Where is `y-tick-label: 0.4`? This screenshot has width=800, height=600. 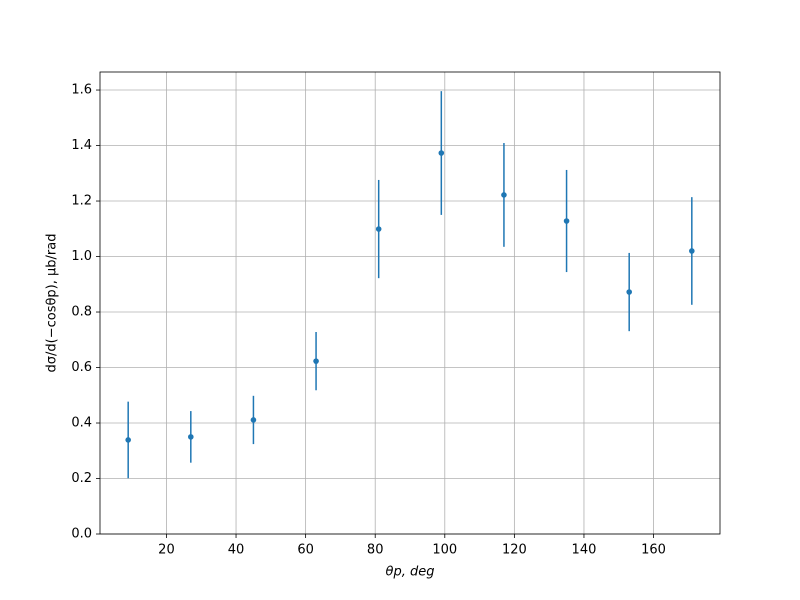 y-tick-label: 0.4 is located at coordinates (81, 423).